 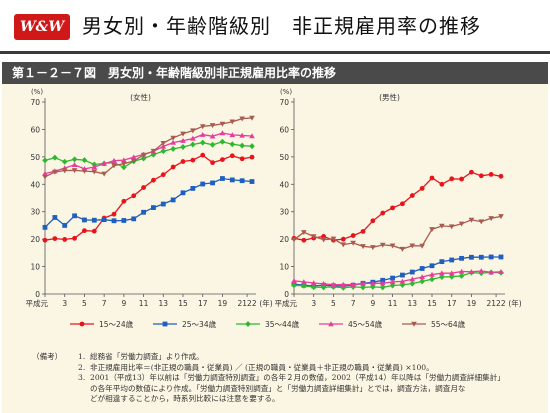 What do you see at coordinates (185, 324) in the screenshot?
I see `legend-item: 25～34歳` at bounding box center [185, 324].